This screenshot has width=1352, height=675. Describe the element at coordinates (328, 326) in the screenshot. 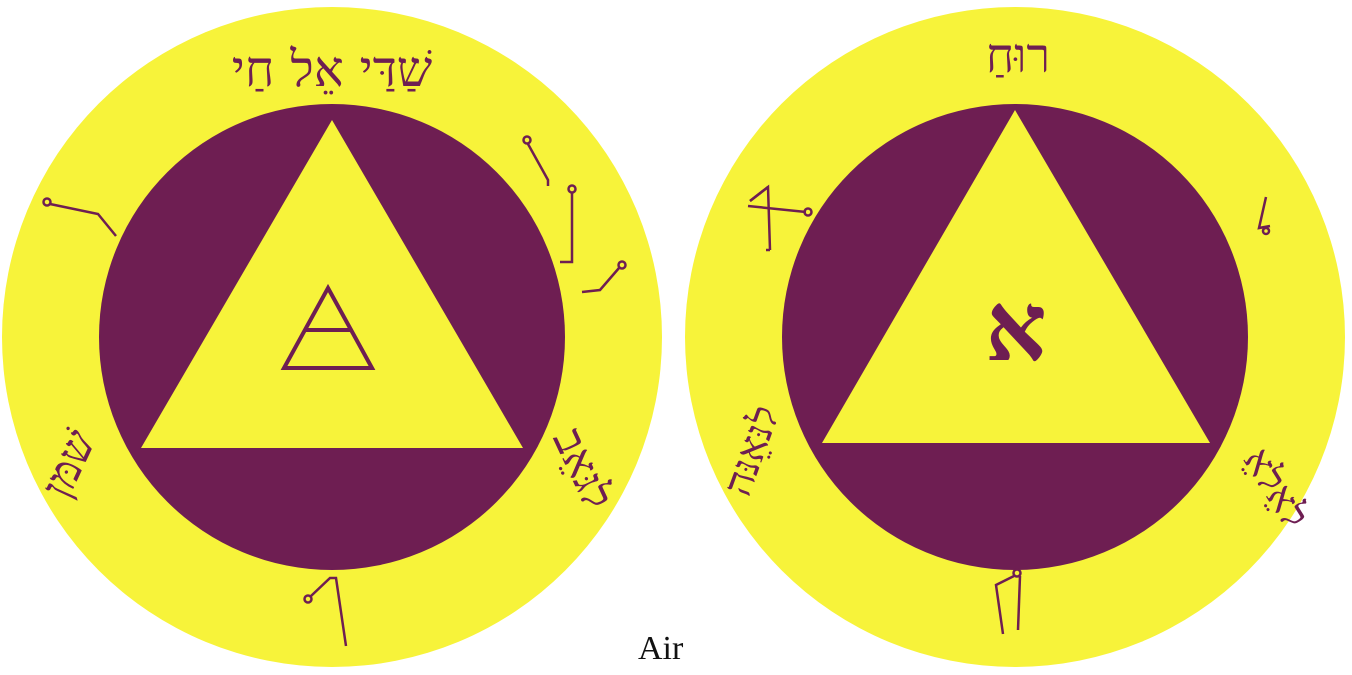

I see `air-symbol-icon` at that location.